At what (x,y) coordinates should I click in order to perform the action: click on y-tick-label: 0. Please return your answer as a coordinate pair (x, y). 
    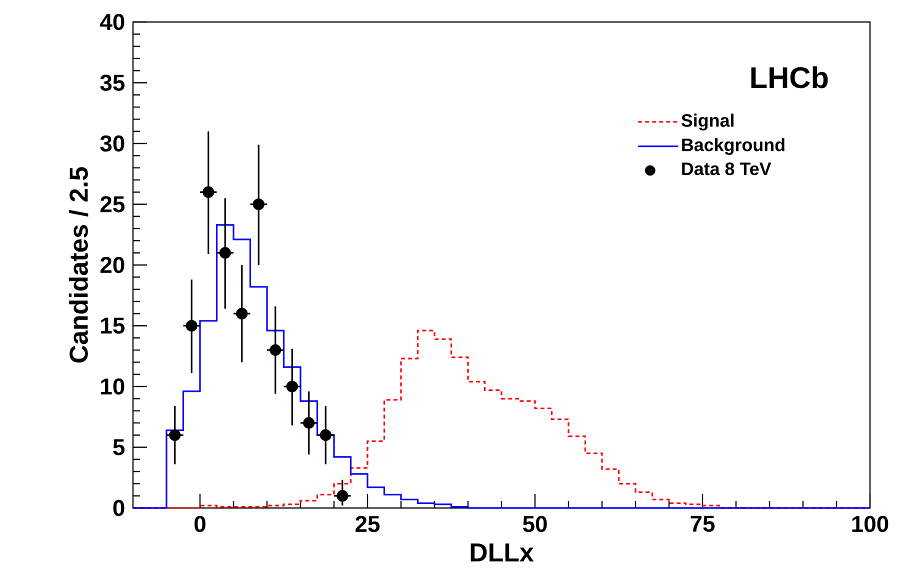
    Looking at the image, I should click on (118, 508).